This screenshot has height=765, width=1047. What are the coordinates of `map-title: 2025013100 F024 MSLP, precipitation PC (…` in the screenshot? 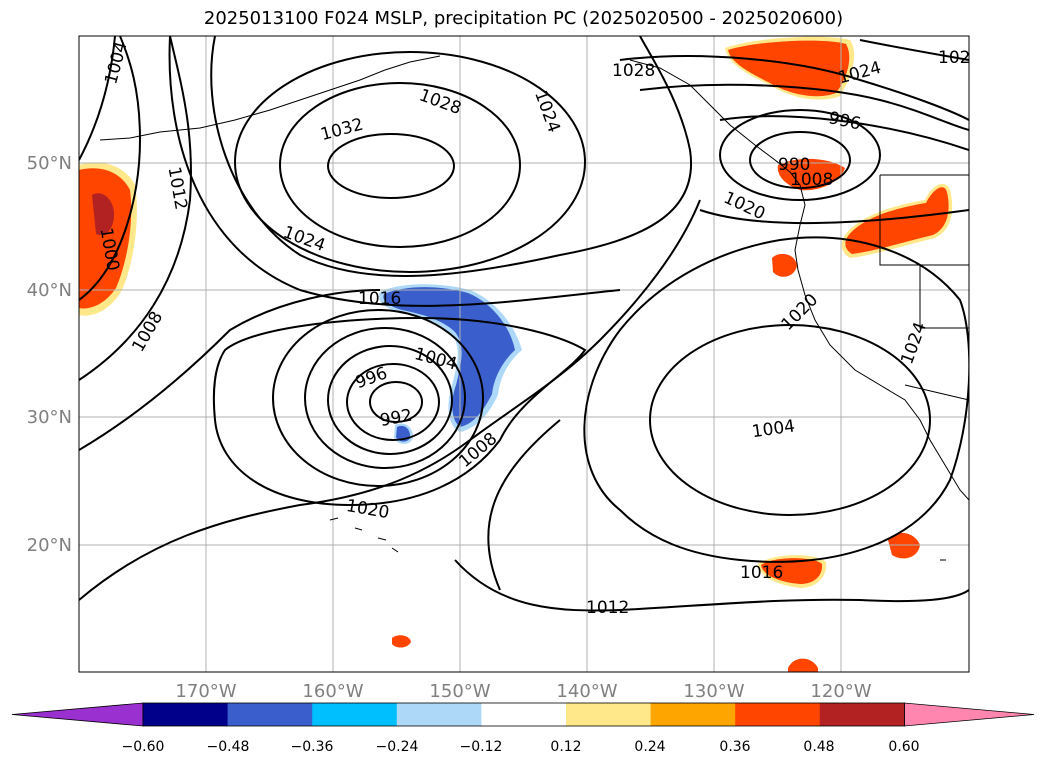 It's located at (523, 18).